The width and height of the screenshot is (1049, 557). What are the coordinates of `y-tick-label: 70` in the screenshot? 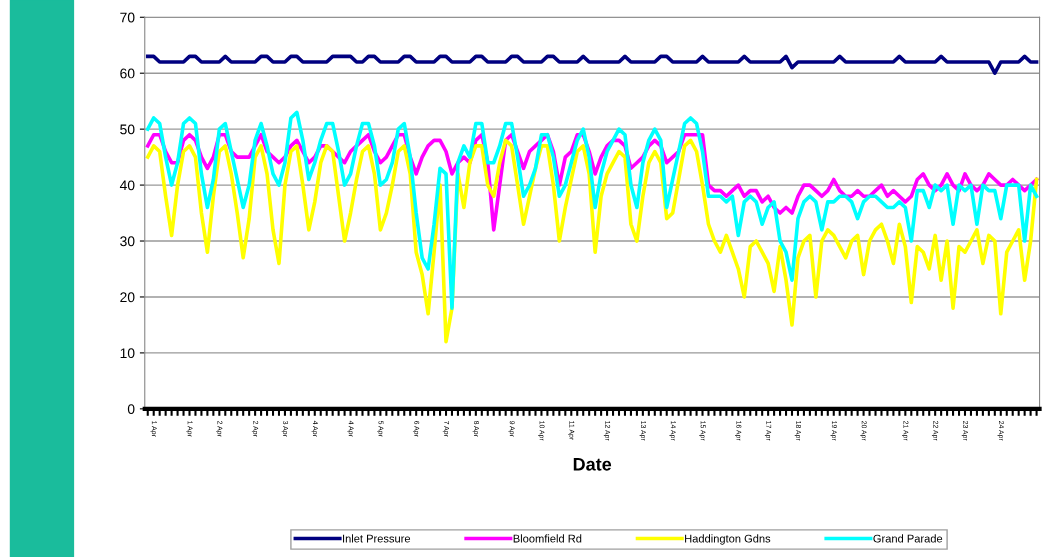 It's located at (127, 17).